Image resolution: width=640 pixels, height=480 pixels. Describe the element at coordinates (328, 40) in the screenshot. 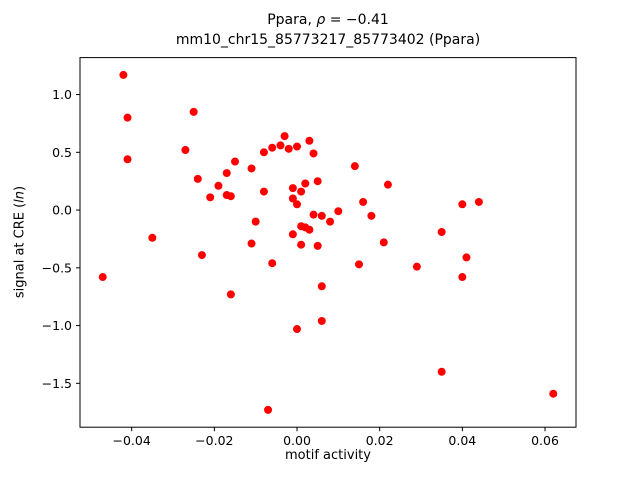

I see `chart-subtitle: mm10_chr15_85773217_85773402 (Ppara)` at that location.